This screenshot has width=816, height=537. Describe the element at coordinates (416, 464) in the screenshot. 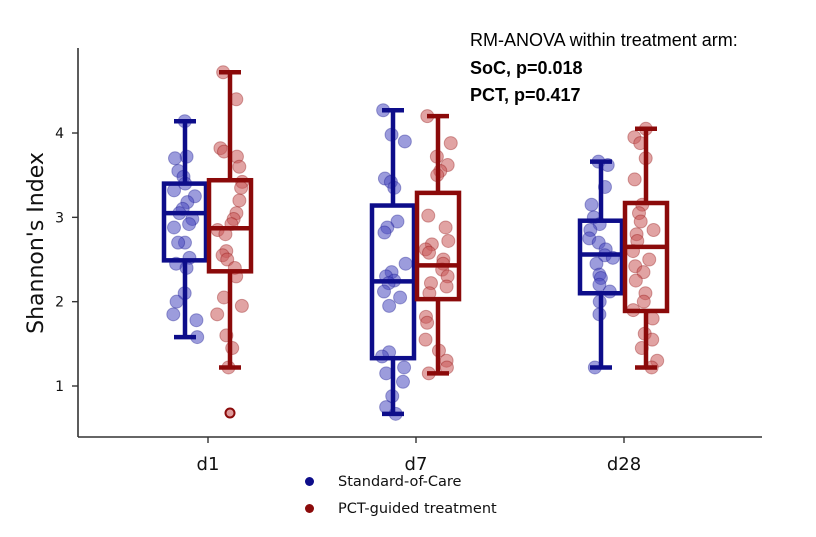

I see `x-tick-label: d7` at that location.